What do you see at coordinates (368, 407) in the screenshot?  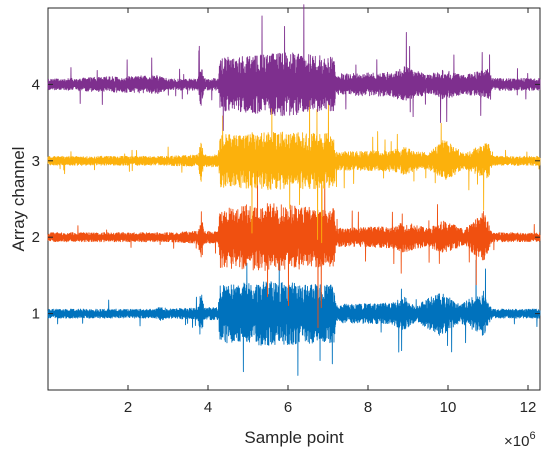 I see `x-tick-label: 8` at bounding box center [368, 407].